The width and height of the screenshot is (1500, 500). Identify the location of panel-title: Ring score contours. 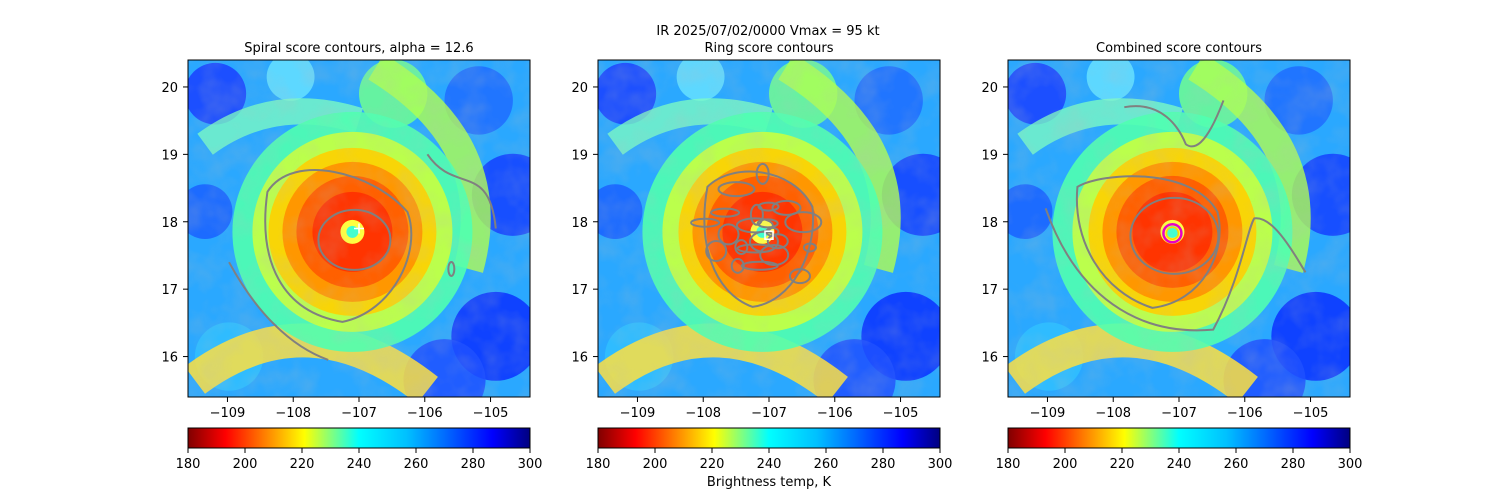
(768, 48).